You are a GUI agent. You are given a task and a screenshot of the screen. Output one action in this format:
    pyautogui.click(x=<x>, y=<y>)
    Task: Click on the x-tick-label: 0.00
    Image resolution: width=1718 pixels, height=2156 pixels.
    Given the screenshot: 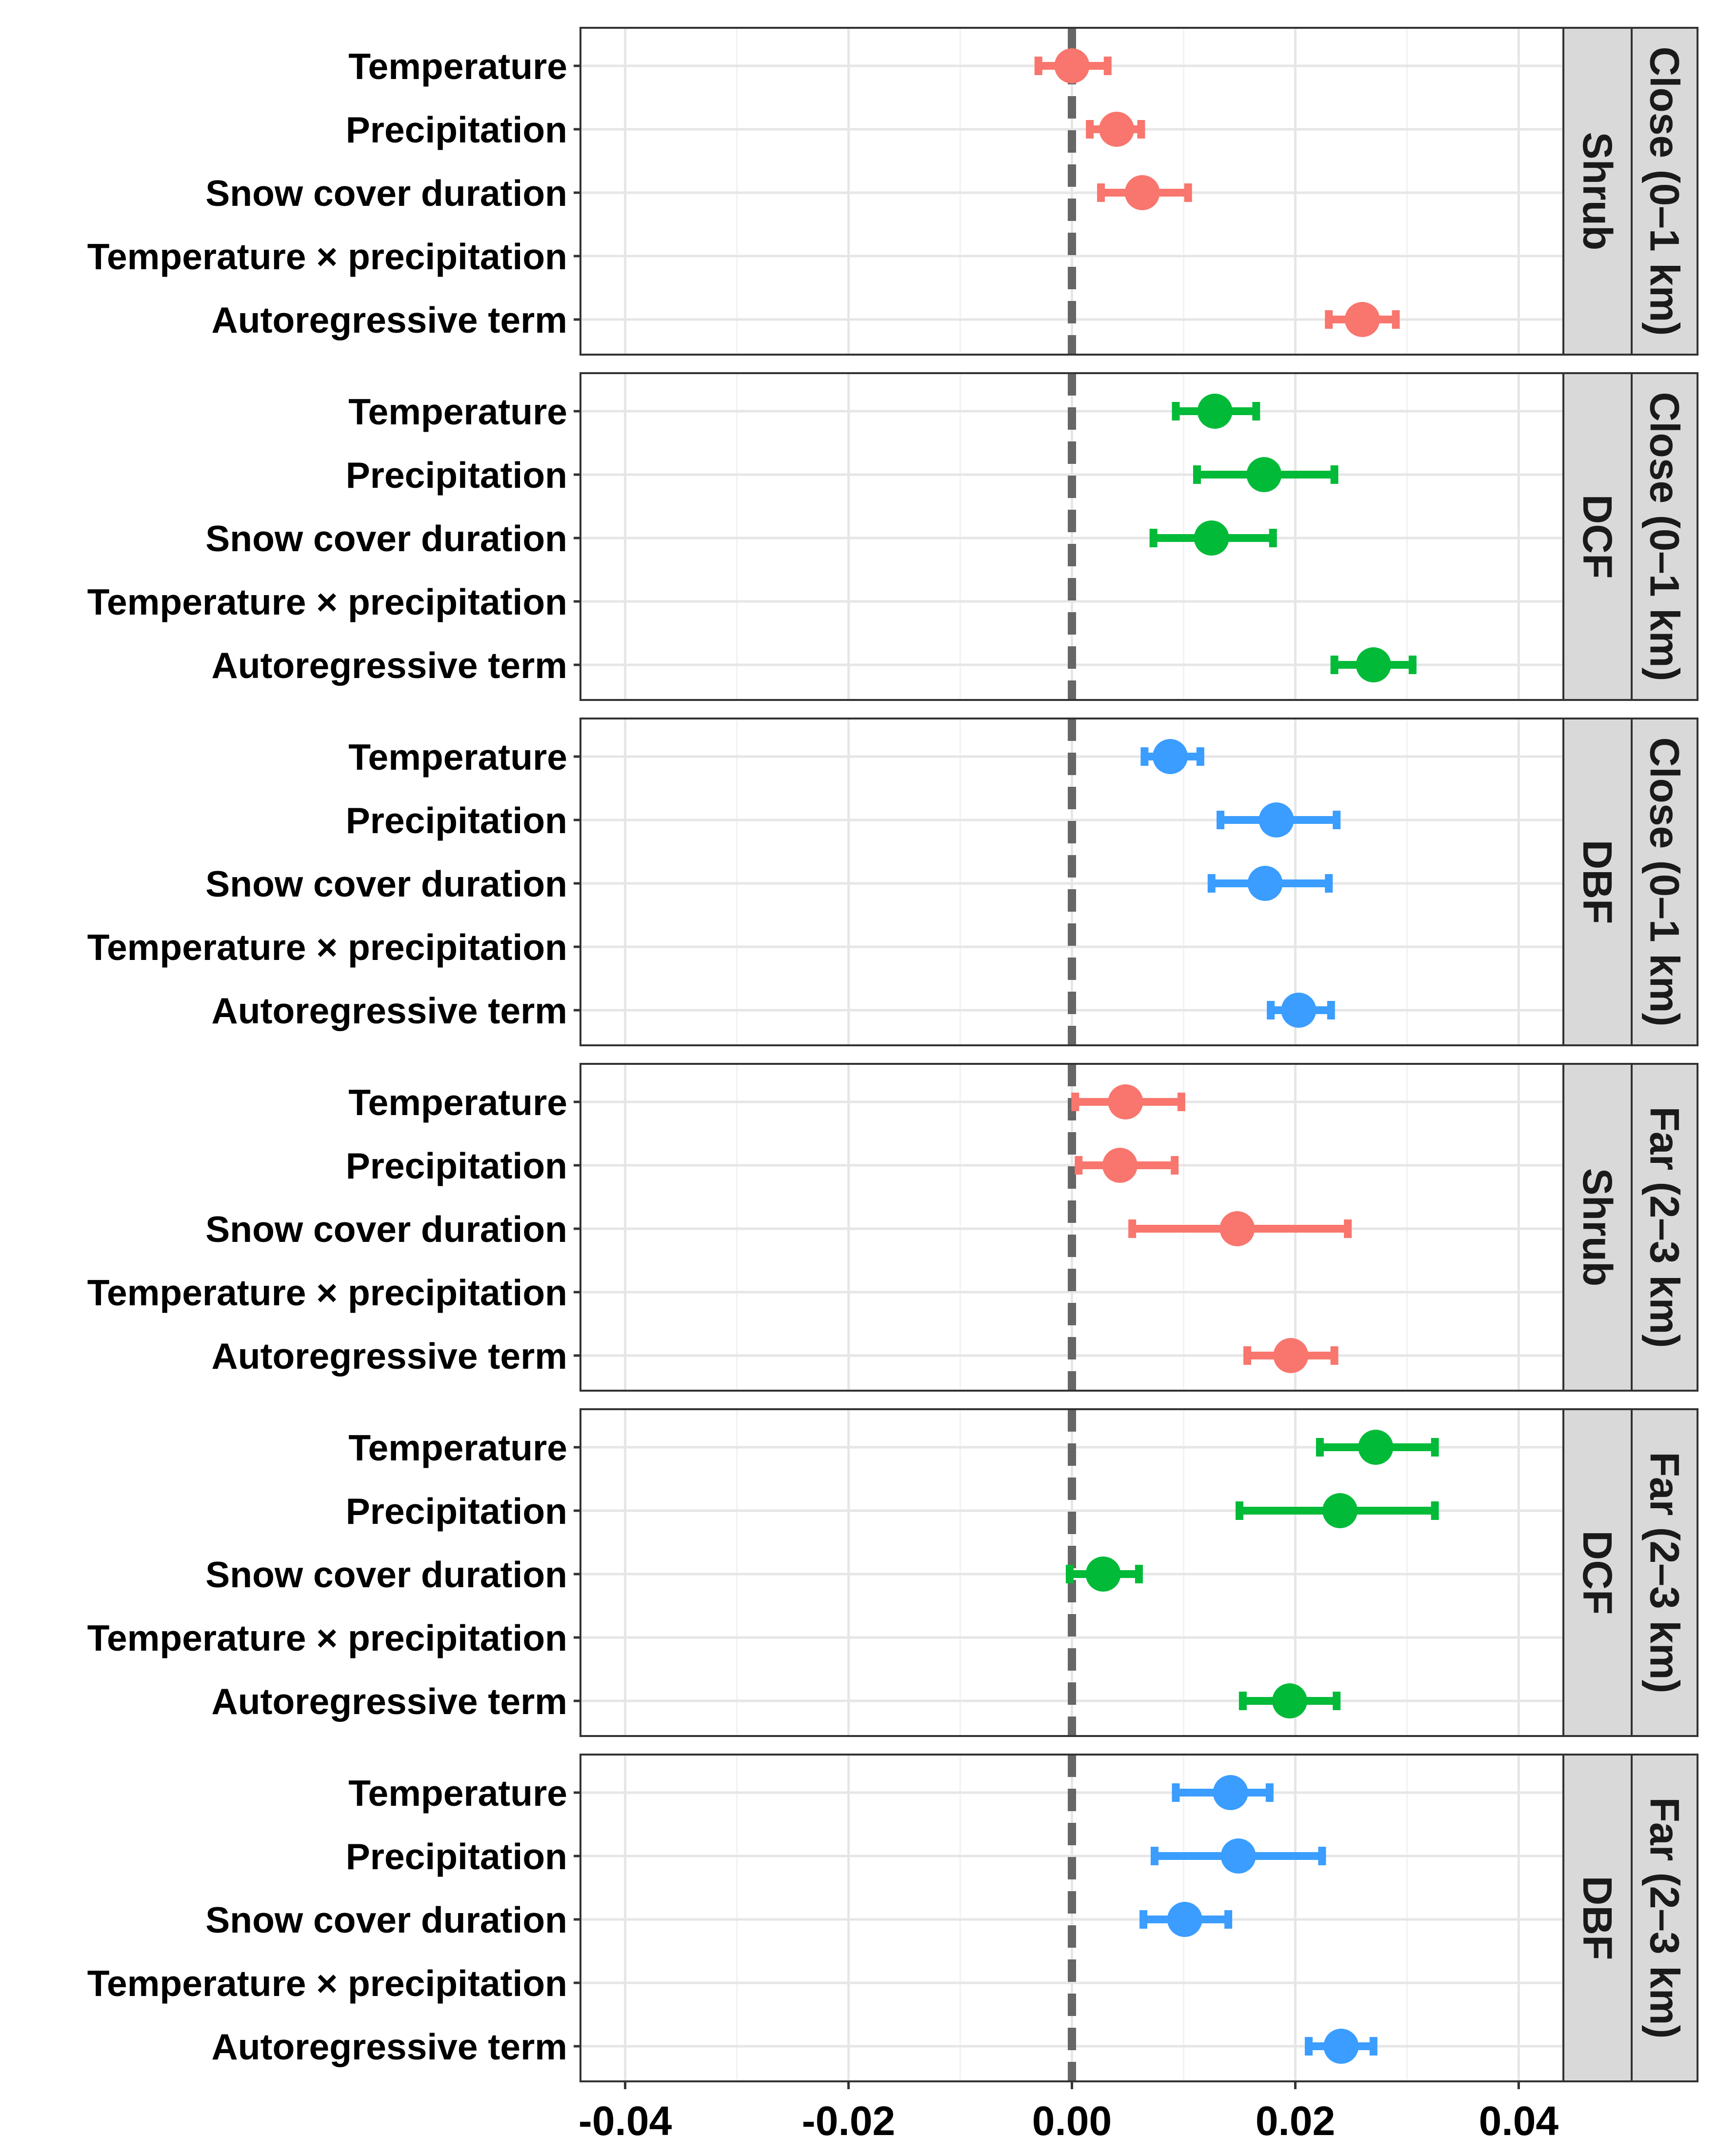 What is the action you would take?
    pyautogui.click(x=1072, y=2121)
    